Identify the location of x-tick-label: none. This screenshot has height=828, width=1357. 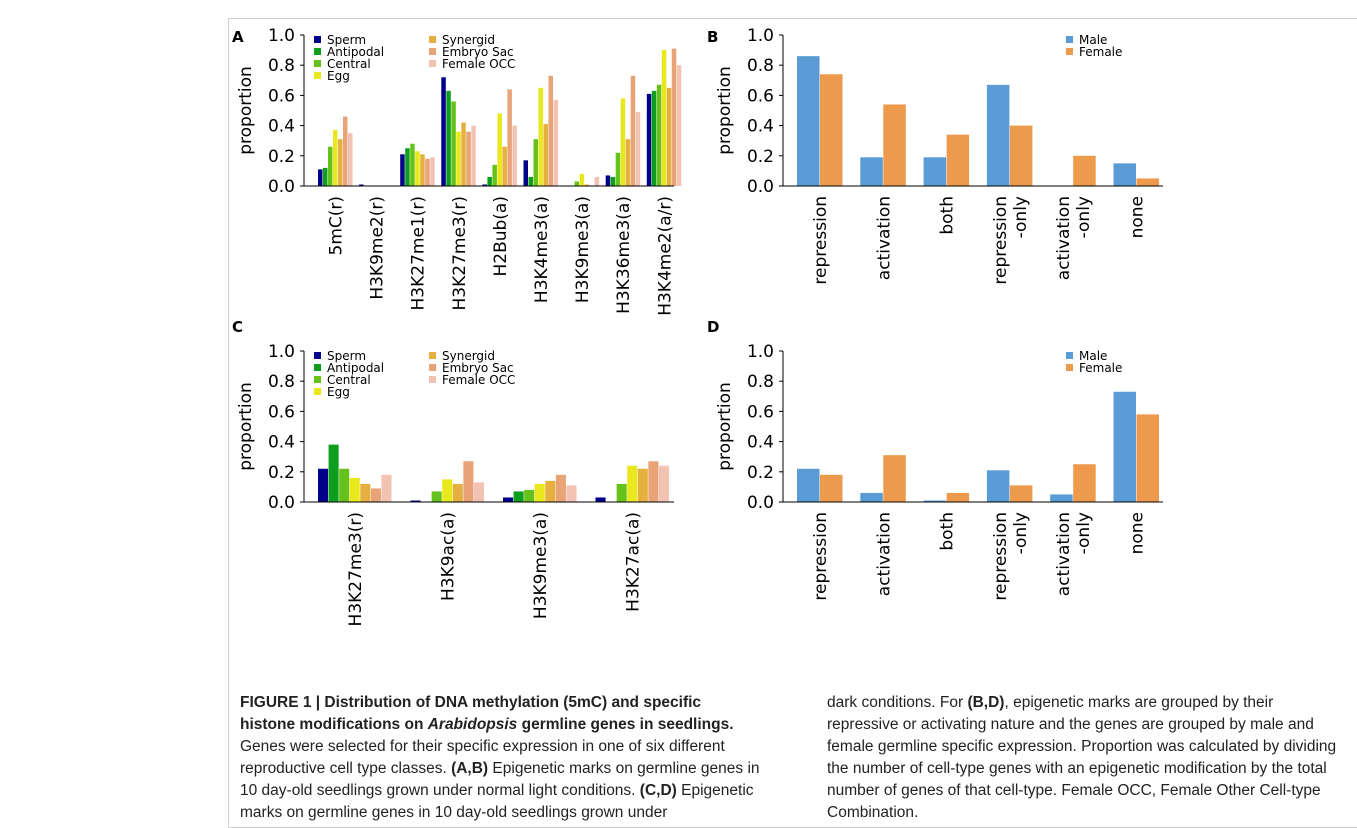
(1138, 533).